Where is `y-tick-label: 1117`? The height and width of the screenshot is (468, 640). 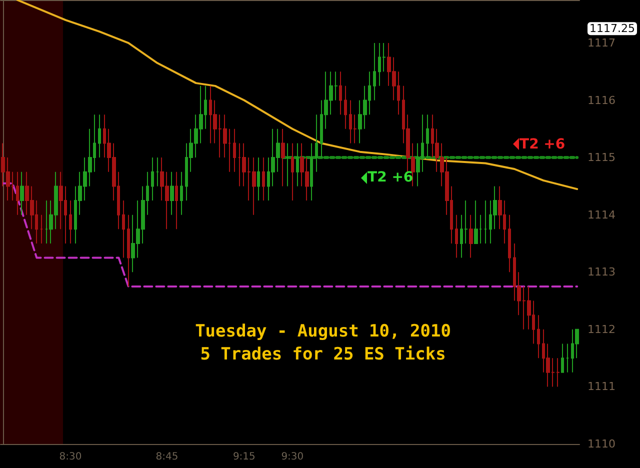 y-tick-label: 1117 is located at coordinates (602, 43).